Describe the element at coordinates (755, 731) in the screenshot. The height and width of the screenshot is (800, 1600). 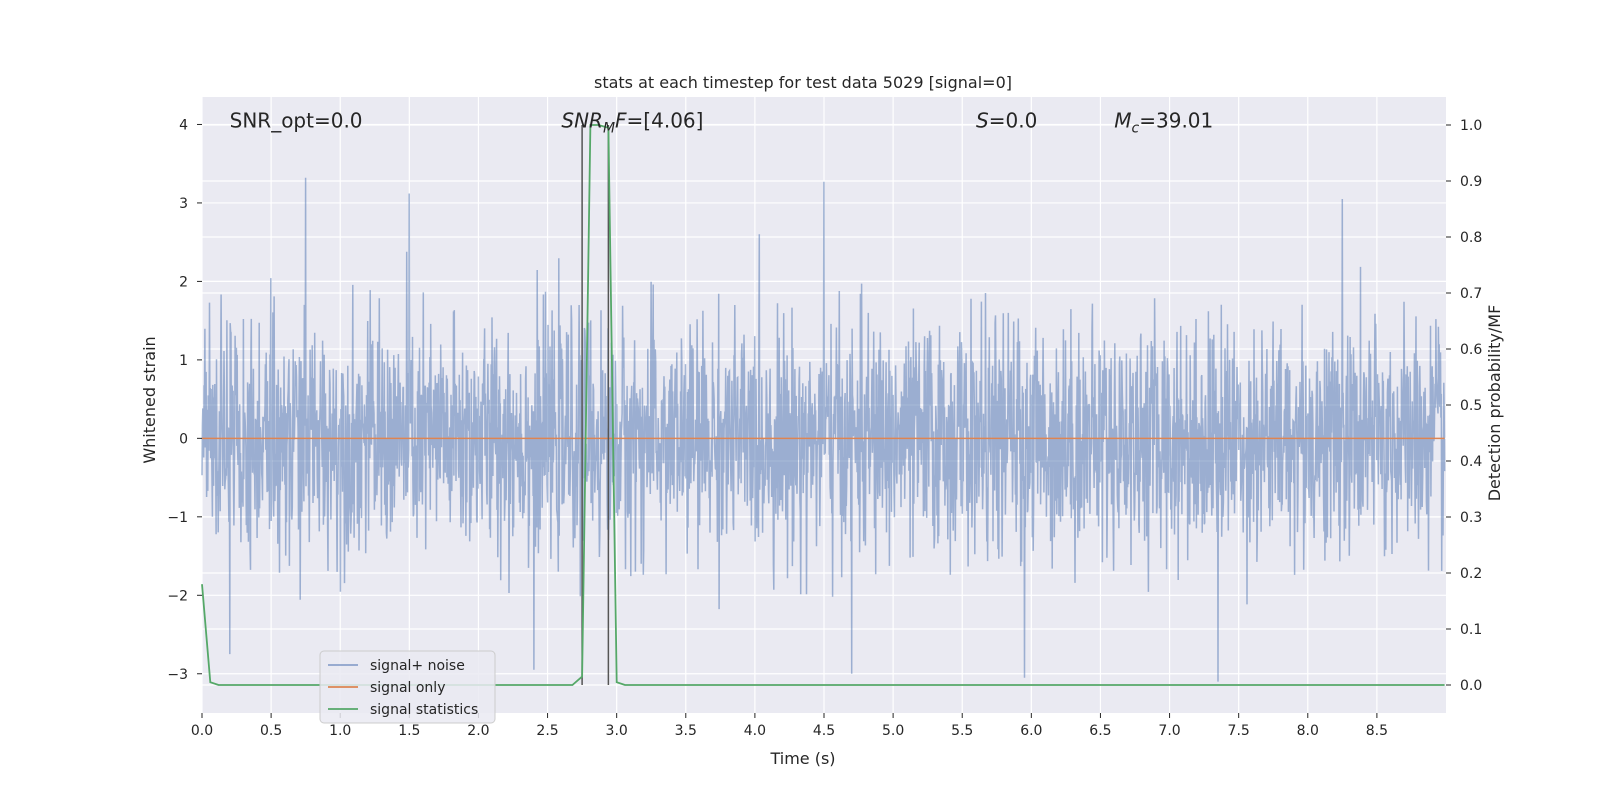
I see `x-tick-label: 4.0` at that location.